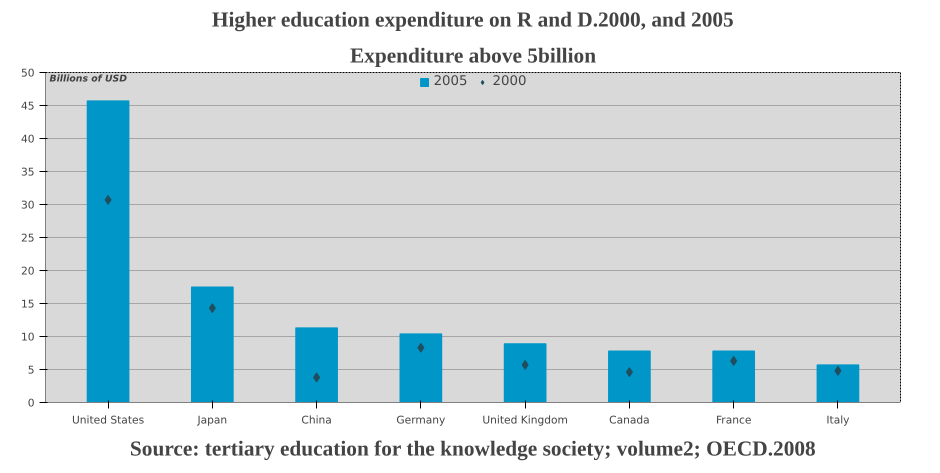  What do you see at coordinates (316, 420) in the screenshot?
I see `x-tick-label: China` at bounding box center [316, 420].